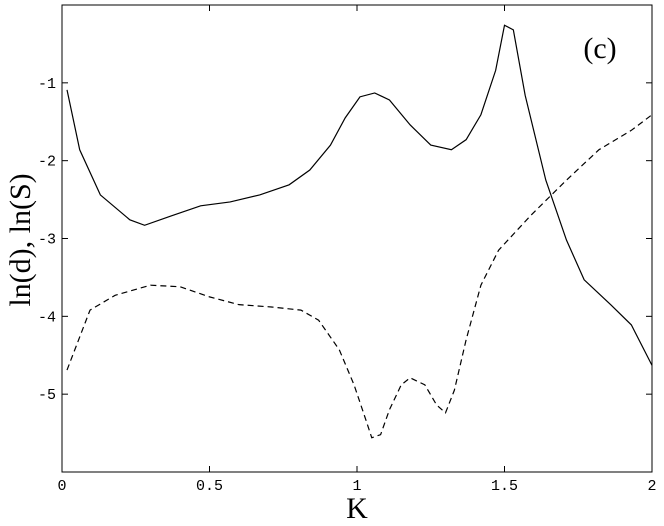 The width and height of the screenshot is (664, 526). What do you see at coordinates (599, 48) in the screenshot?
I see `annotation: (c)` at bounding box center [599, 48].